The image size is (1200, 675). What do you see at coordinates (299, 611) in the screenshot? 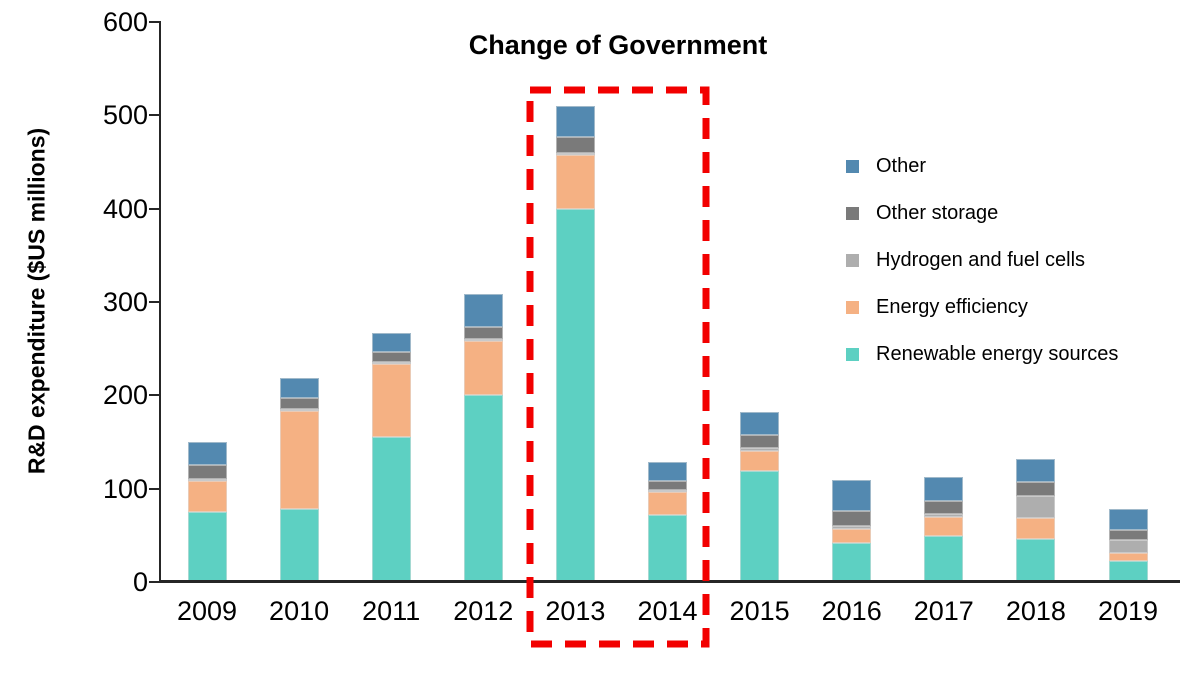
I see `x-tick-label: 2010` at bounding box center [299, 611].